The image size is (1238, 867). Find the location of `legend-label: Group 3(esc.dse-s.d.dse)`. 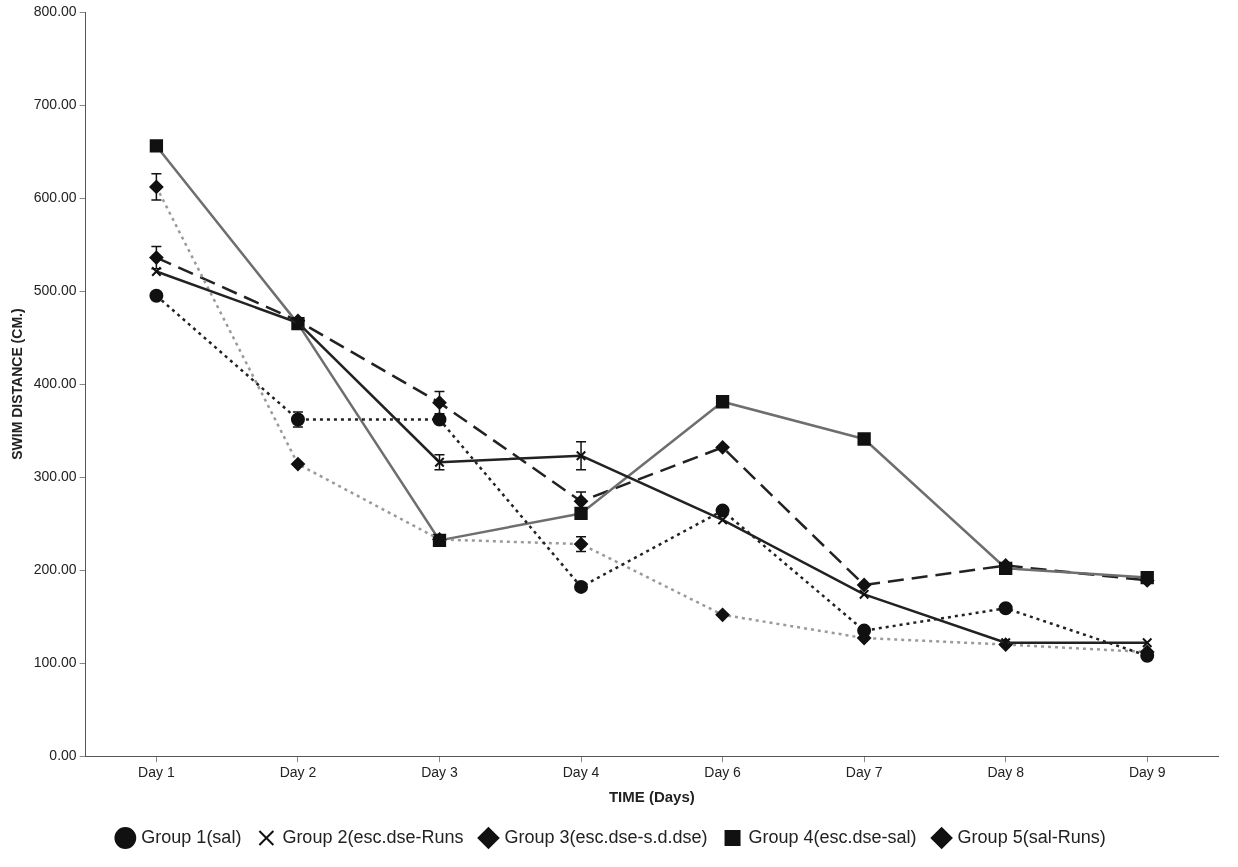

legend-label: Group 3(esc.dse-s.d.dse) is located at coordinates (606, 836).